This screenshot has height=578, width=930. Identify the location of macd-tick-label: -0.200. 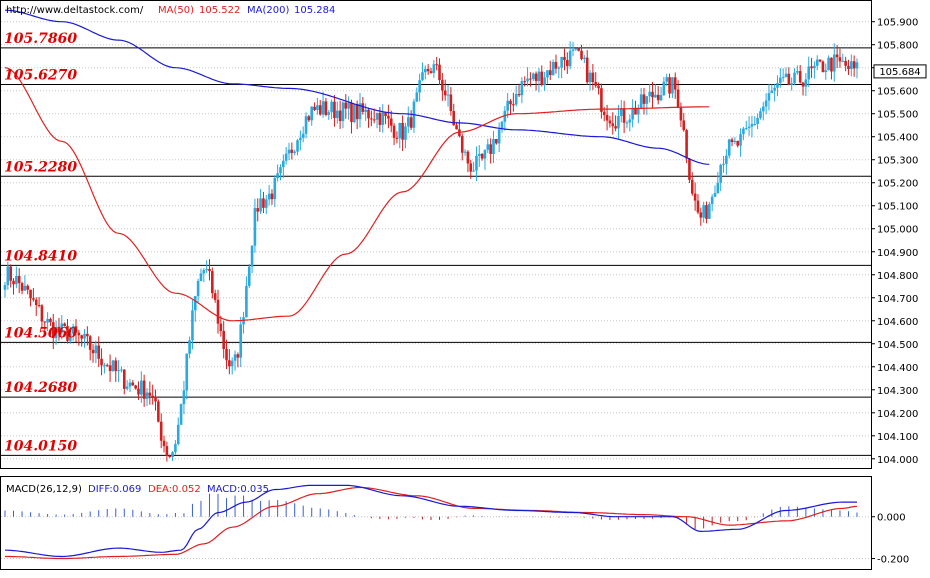
(893, 560).